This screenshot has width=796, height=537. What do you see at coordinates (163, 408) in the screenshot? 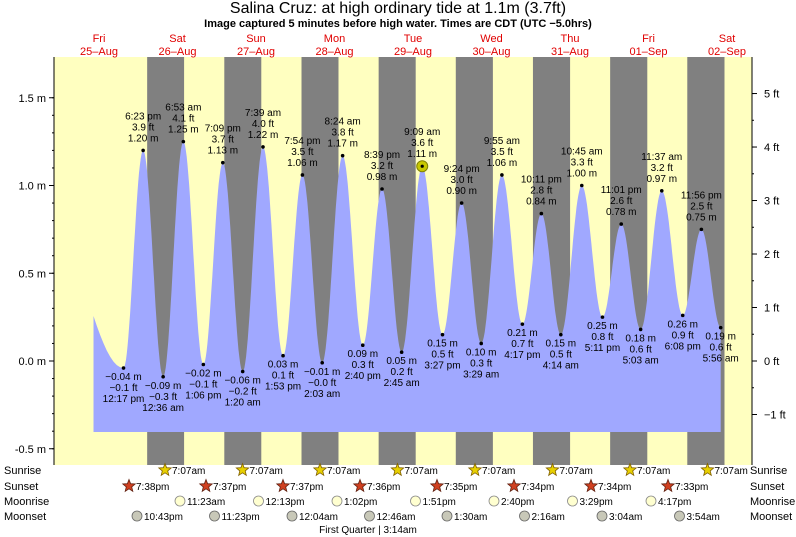
I see `low-tide-time: 12:36 am` at bounding box center [163, 408].